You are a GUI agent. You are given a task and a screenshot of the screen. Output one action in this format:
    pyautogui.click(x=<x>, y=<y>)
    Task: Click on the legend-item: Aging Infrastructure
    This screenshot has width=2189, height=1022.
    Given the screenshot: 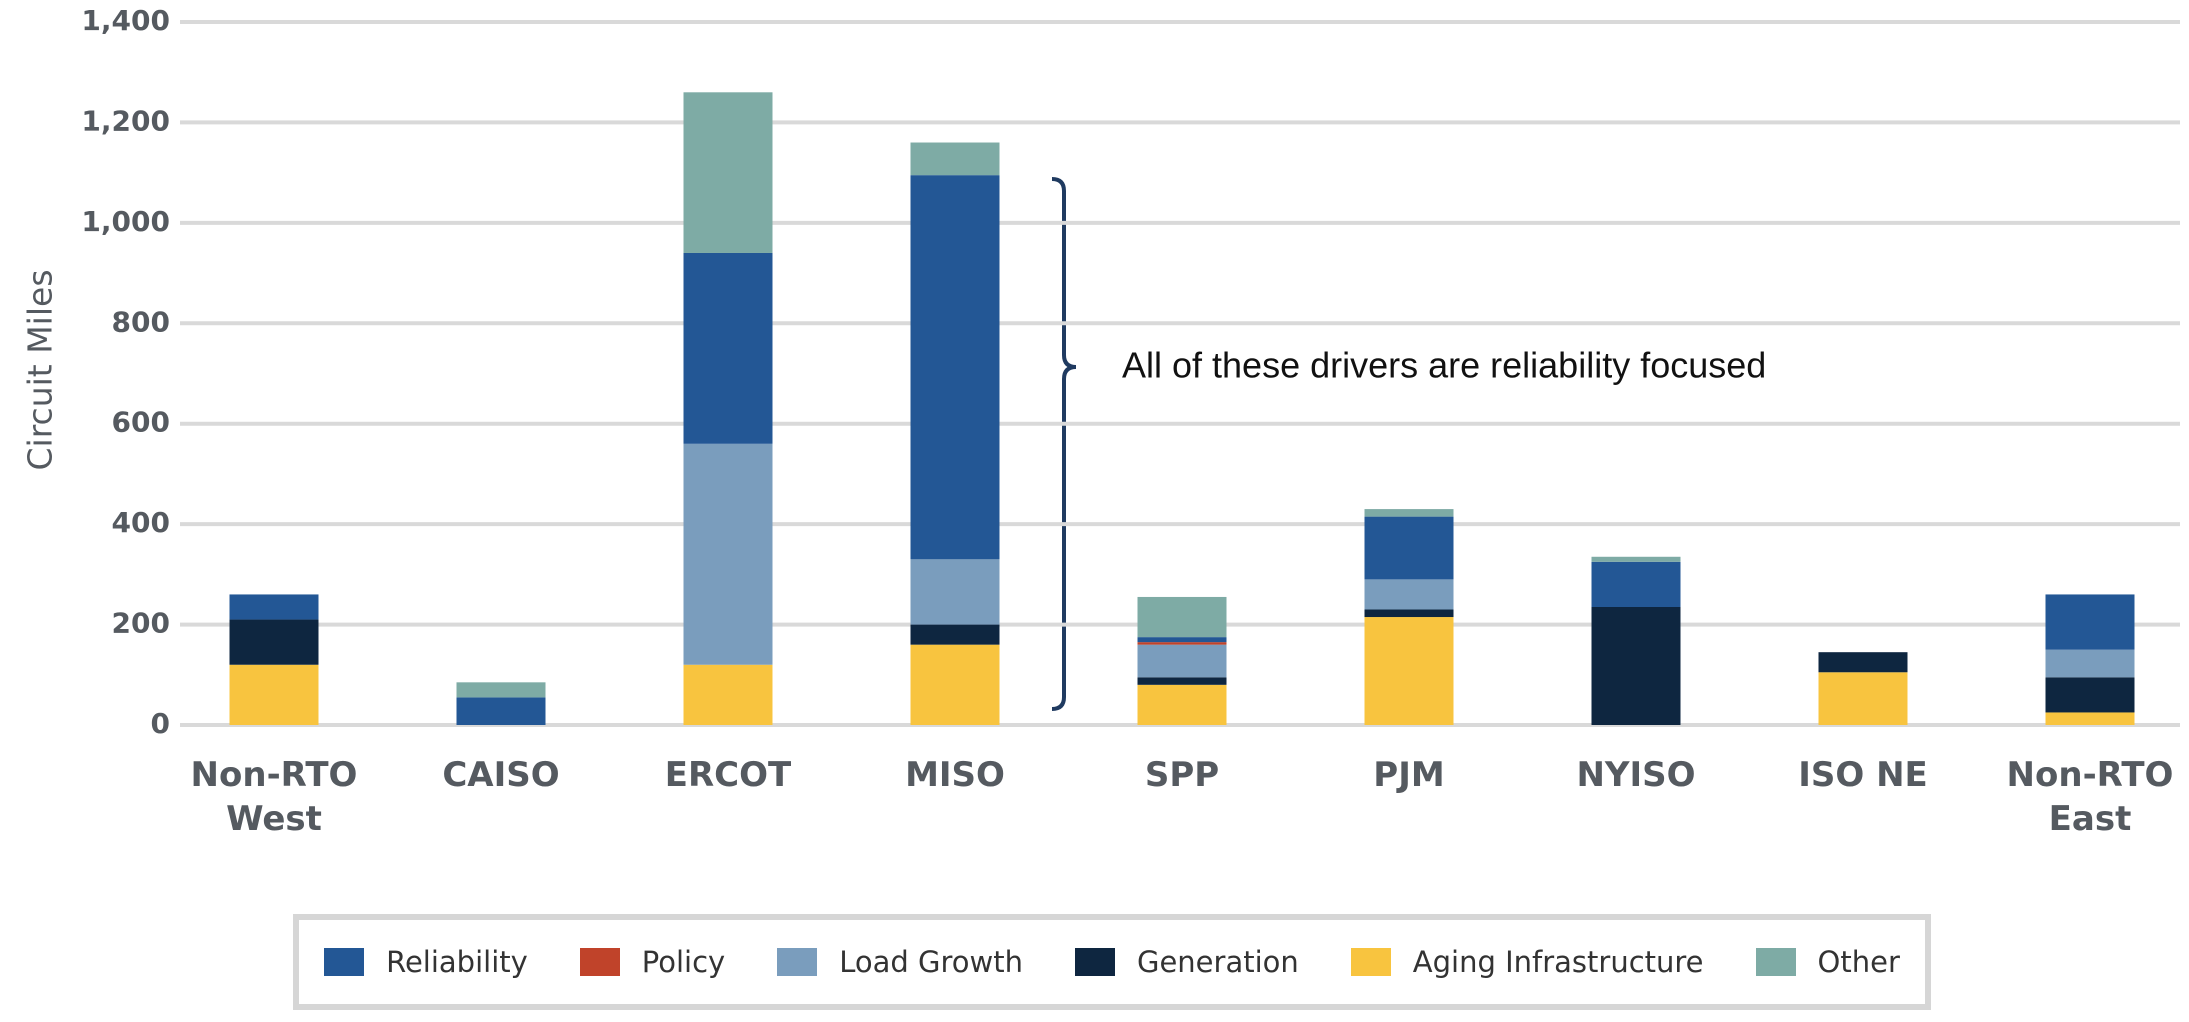 What is the action you would take?
    pyautogui.click(x=1527, y=962)
    